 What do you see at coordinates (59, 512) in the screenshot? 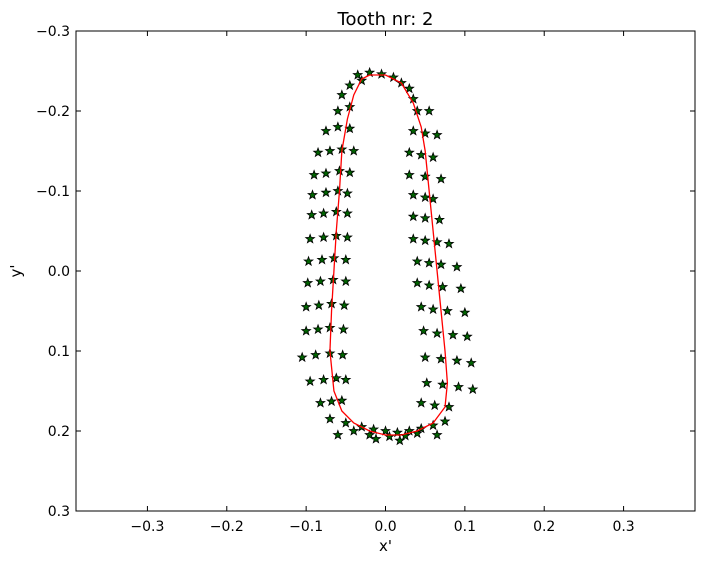
I see `y-tick-label: 0.3` at bounding box center [59, 512].